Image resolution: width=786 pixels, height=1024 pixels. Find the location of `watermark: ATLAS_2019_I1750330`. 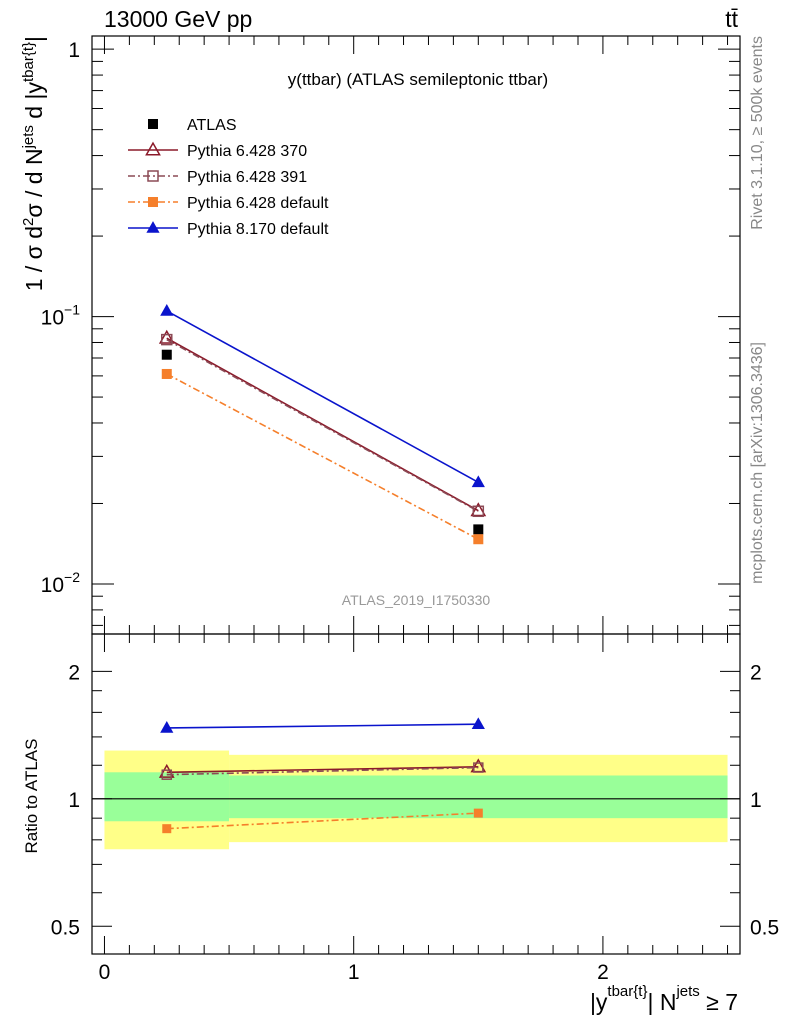

watermark: ATLAS_2019_I1750330 is located at coordinates (416, 600).